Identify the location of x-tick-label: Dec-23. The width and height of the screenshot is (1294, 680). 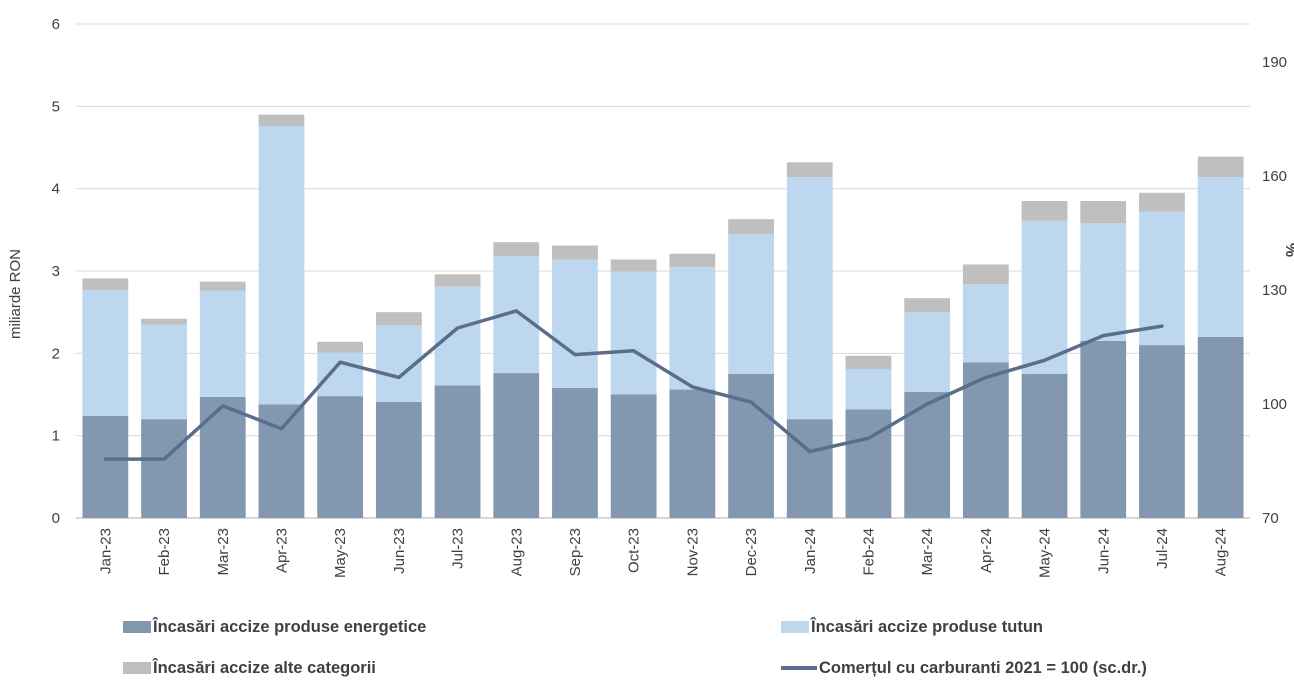
(751, 552).